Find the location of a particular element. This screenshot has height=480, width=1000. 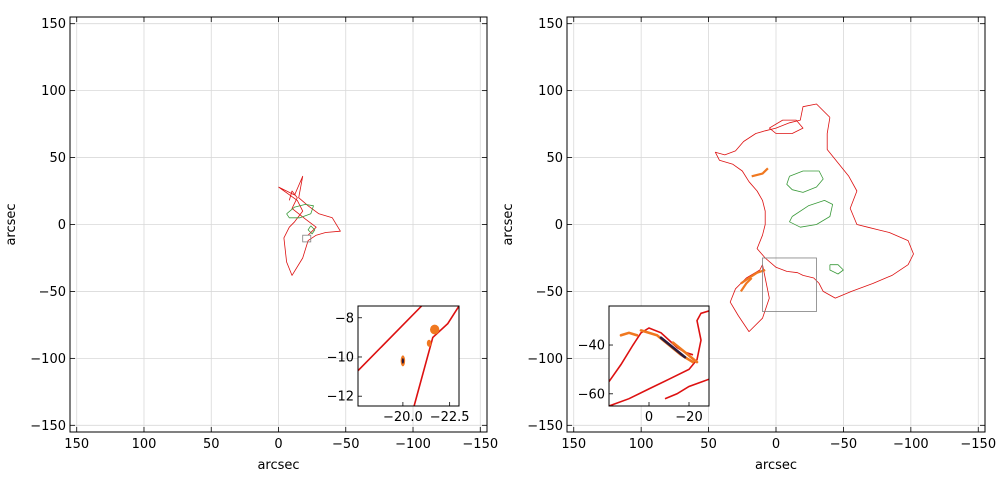

inset-blob-dark is located at coordinates (403, 361).